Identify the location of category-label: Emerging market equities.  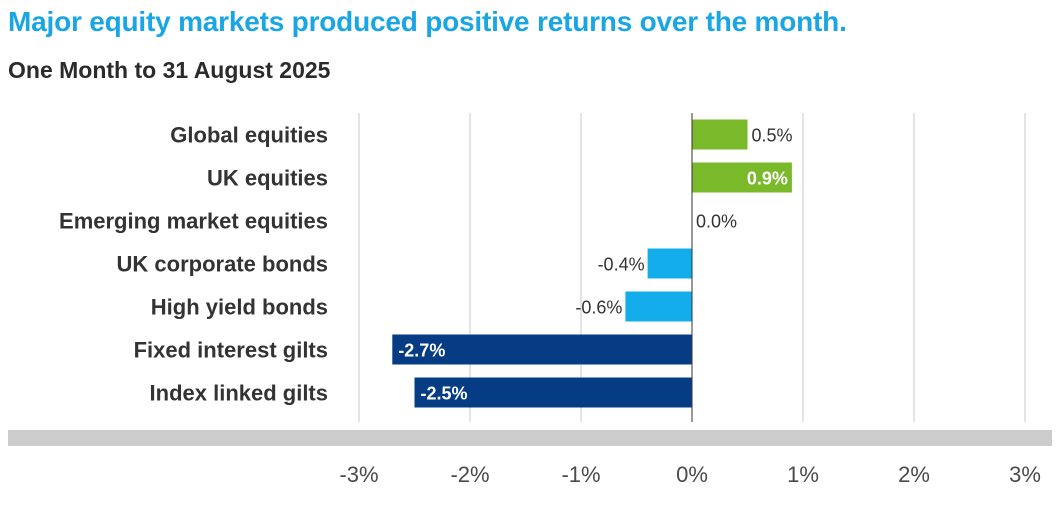
(193, 221).